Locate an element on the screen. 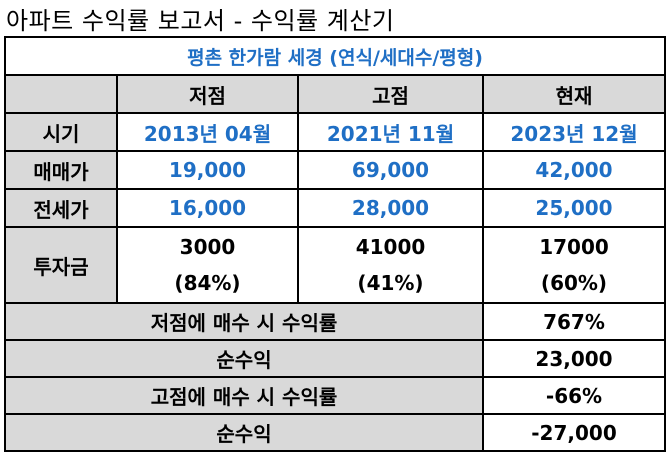 This screenshot has height=463, width=668. summary-label-high-return: 고점에 매수 시 수익률 is located at coordinates (244, 395).